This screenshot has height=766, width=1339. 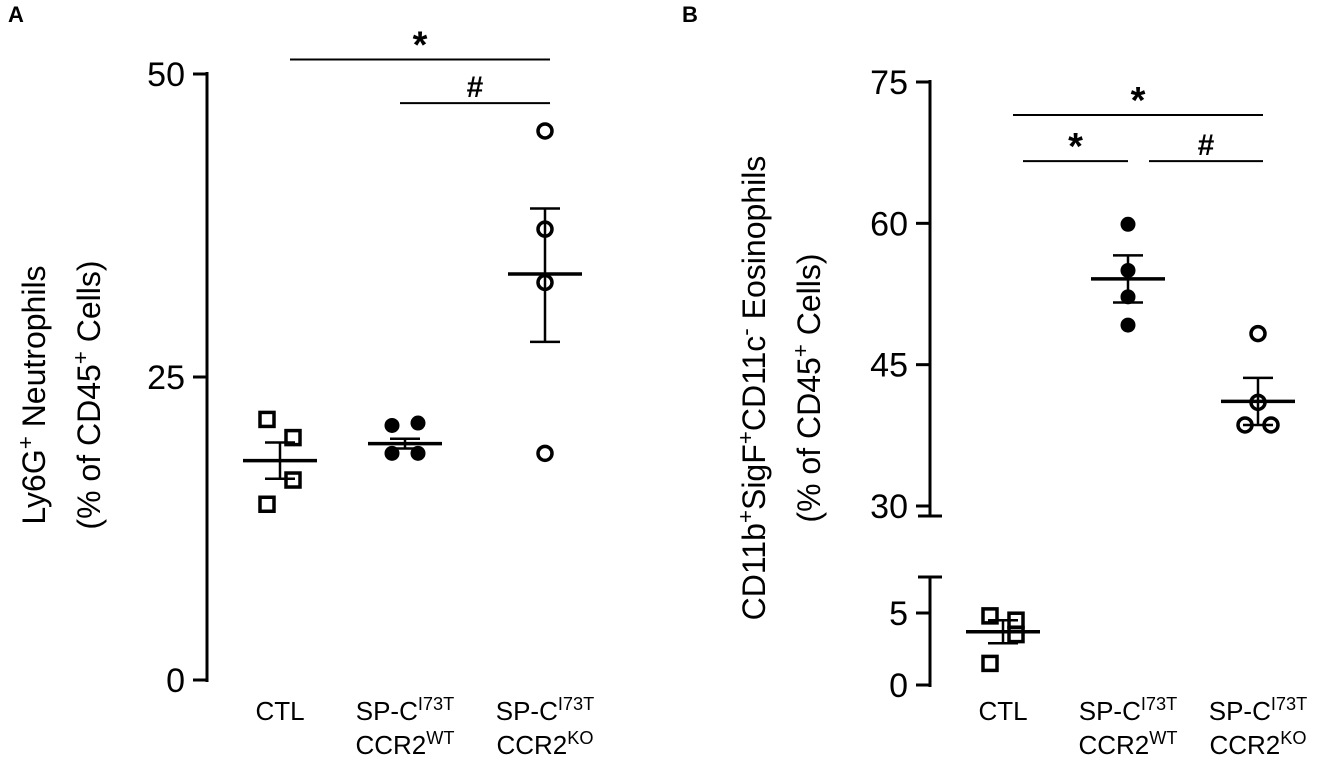 I want to click on a-y-tick-label: 25, so click(x=166, y=378).